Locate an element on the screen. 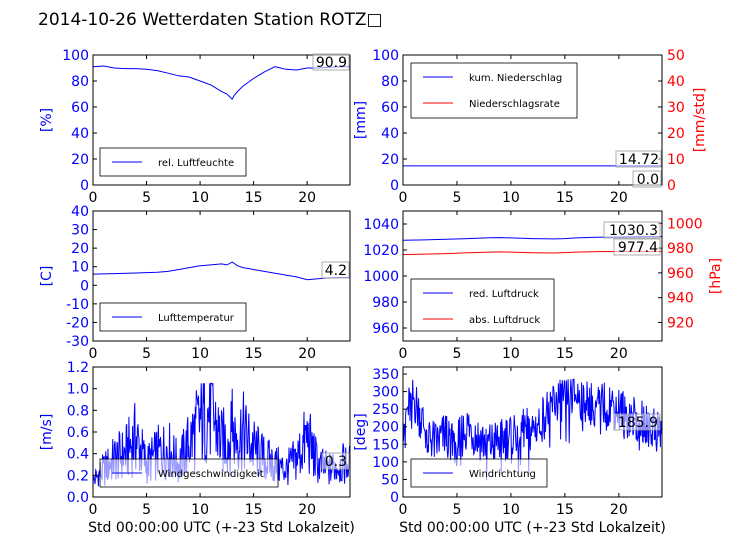 The image size is (736, 552). y-tick-label: 1.0 is located at coordinates (78, 390).